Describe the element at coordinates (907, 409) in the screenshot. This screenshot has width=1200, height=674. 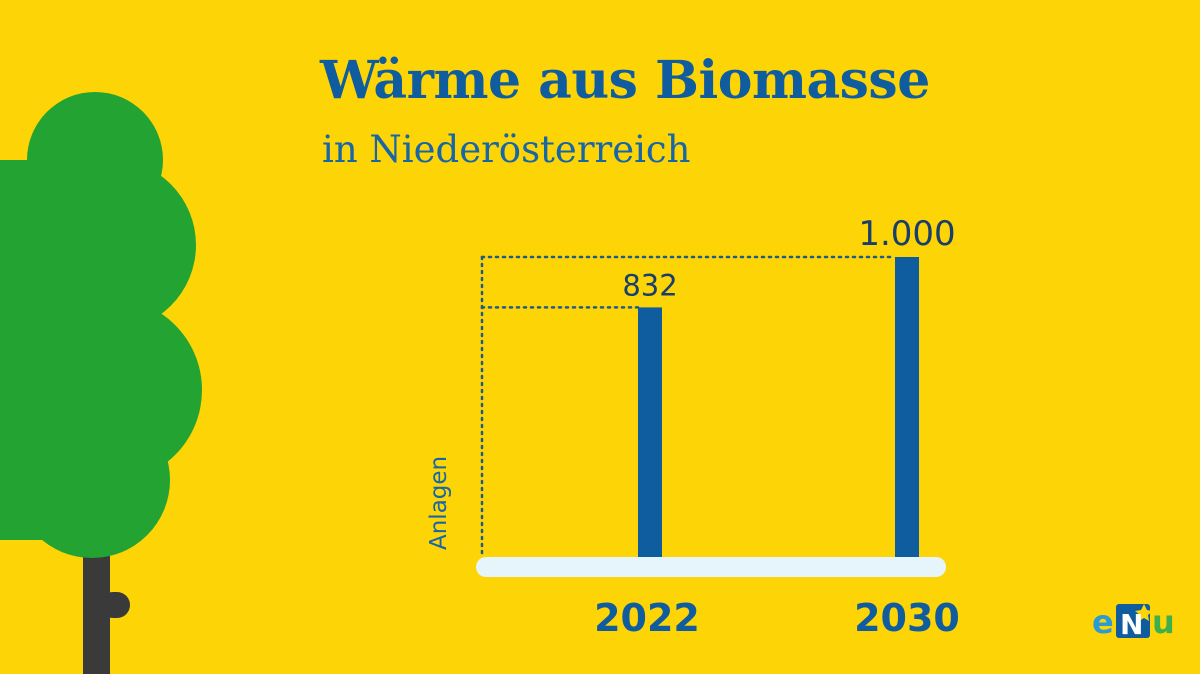
I see `bar-2030` at that location.